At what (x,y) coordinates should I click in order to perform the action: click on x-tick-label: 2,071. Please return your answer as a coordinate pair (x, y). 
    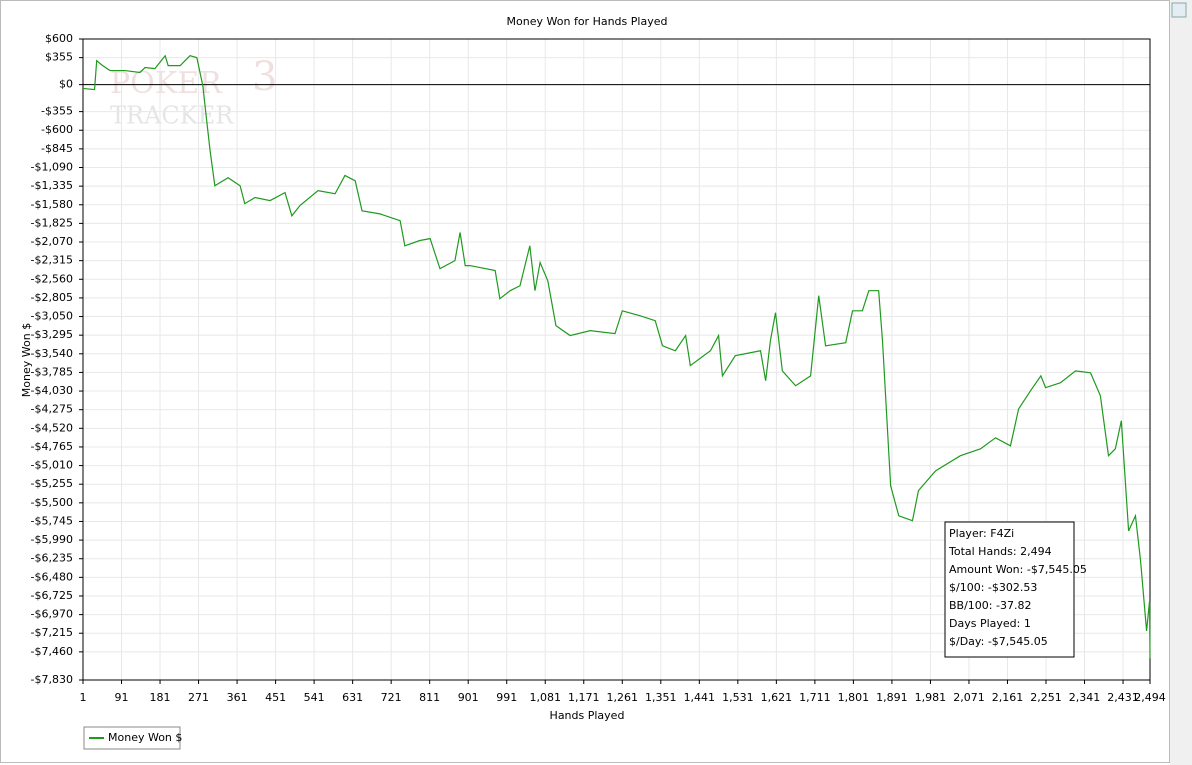
    Looking at the image, I should click on (969, 697).